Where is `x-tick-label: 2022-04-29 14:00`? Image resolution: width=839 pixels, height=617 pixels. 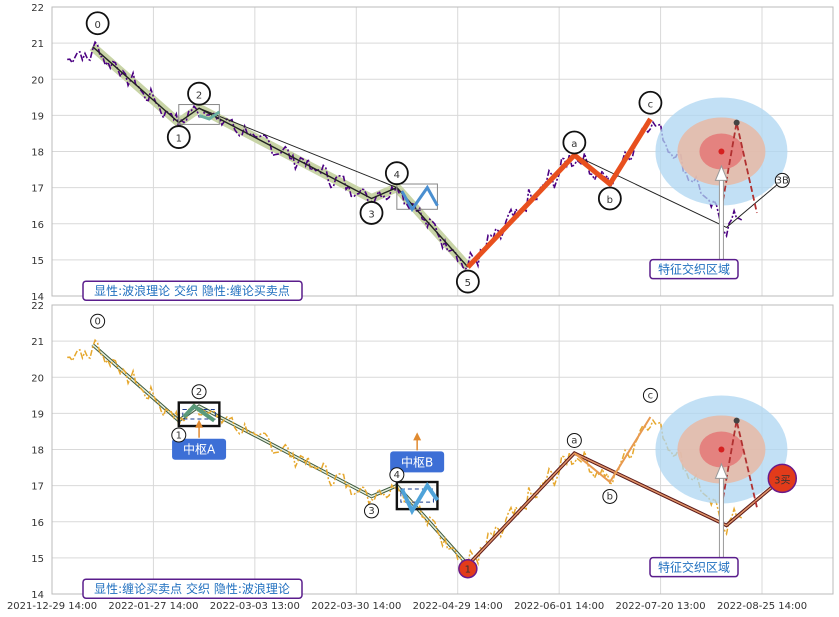
x-tick-label: 2022-04-29 14:00 is located at coordinates (458, 606).